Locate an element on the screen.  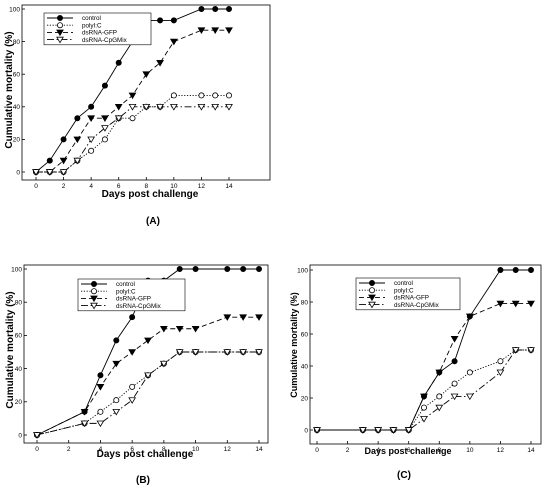
y-tick-label: 20 is located at coordinates (19, 402).